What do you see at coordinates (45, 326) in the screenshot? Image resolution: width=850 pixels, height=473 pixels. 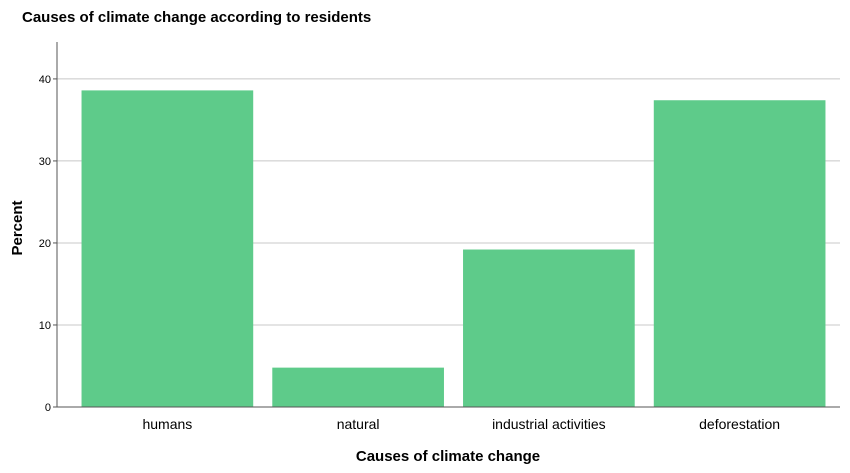 I see `y-tick-label: 10` at bounding box center [45, 326].